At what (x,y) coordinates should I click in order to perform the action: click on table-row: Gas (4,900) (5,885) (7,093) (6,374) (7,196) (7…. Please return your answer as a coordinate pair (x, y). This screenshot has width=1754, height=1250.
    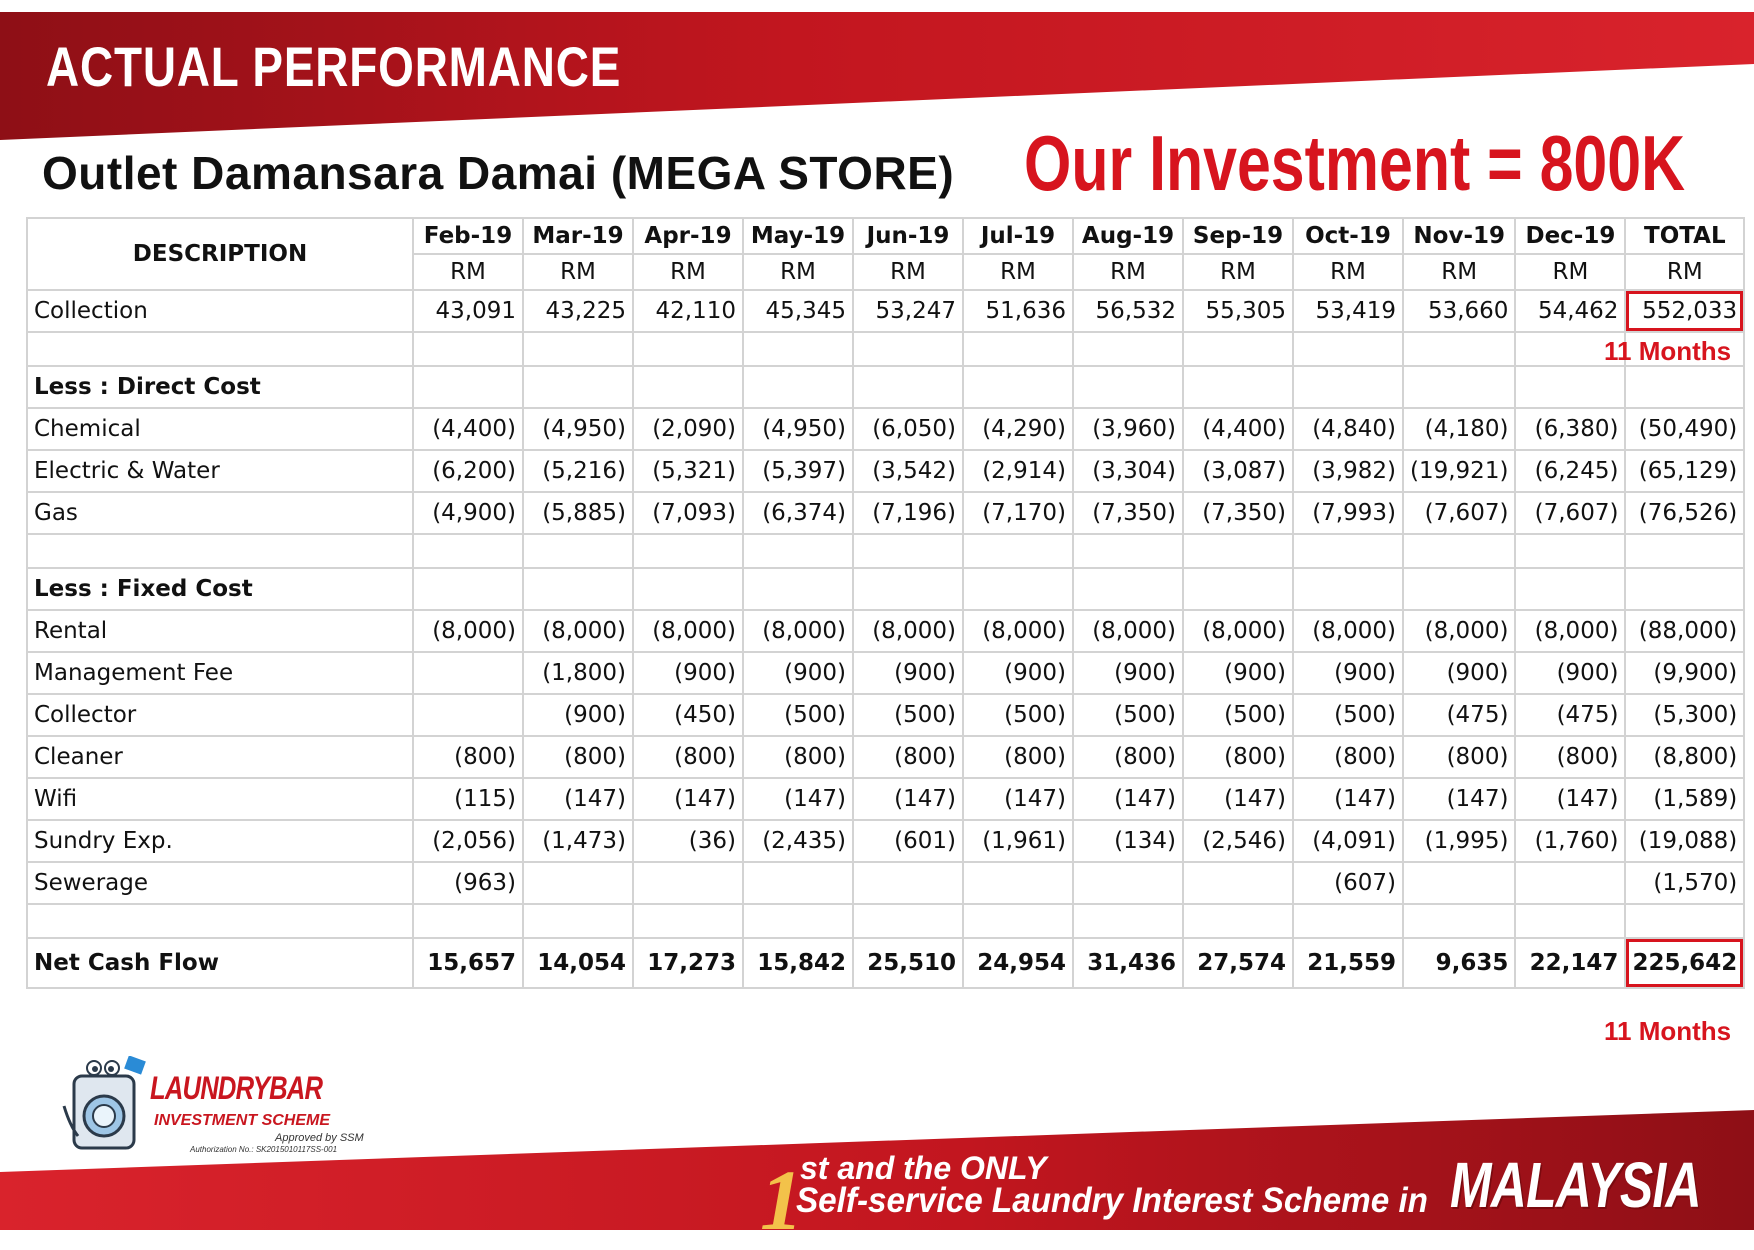
    Looking at the image, I should click on (886, 513).